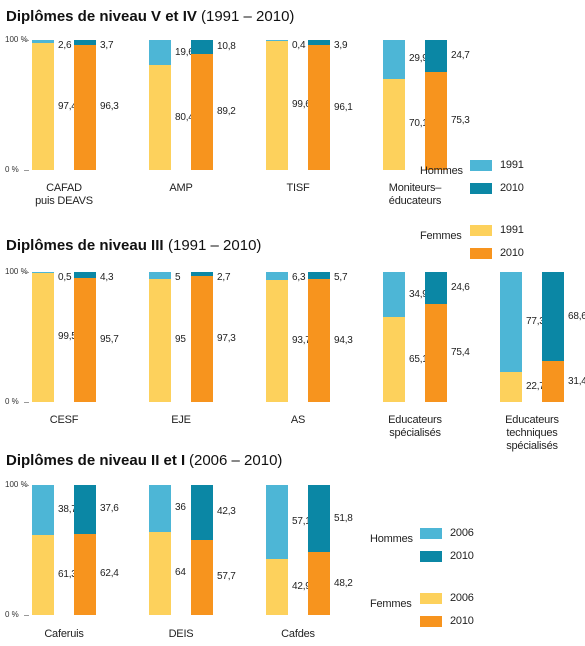 The height and width of the screenshot is (646, 585). What do you see at coordinates (248, 16) in the screenshot?
I see `chart-period: (1991 – 2010)` at bounding box center [248, 16].